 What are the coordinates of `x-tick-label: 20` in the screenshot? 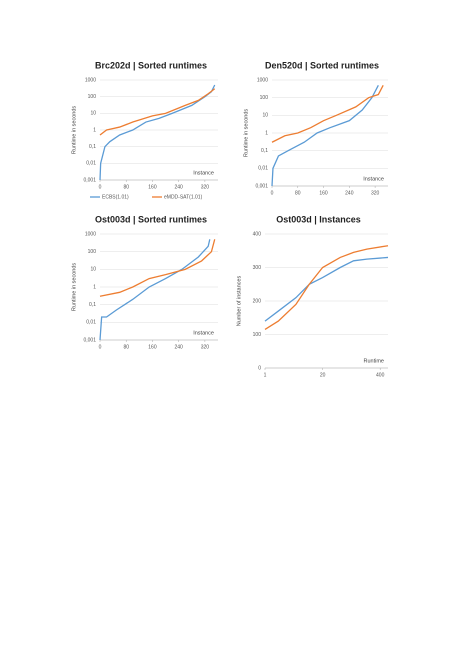 It's located at (323, 375).